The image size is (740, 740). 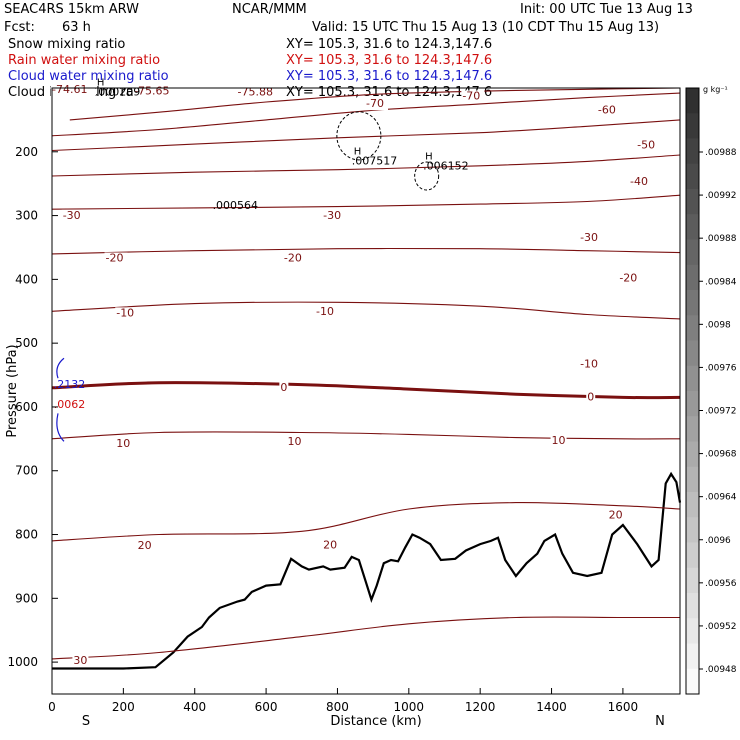 What do you see at coordinates (26, 407) in the screenshot?
I see `y-tick-label: 600` at bounding box center [26, 407].